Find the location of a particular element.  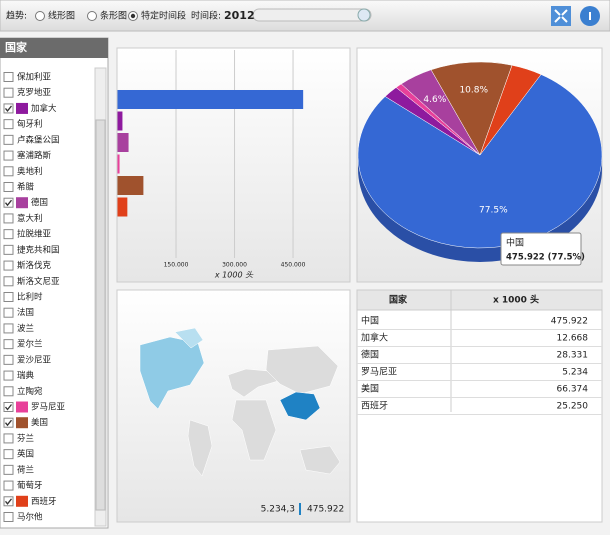

table-cell: 25.250 is located at coordinates (573, 407).